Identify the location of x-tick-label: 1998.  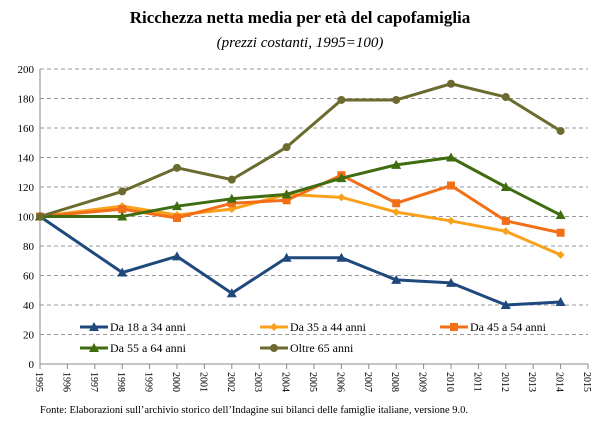
(120, 382).